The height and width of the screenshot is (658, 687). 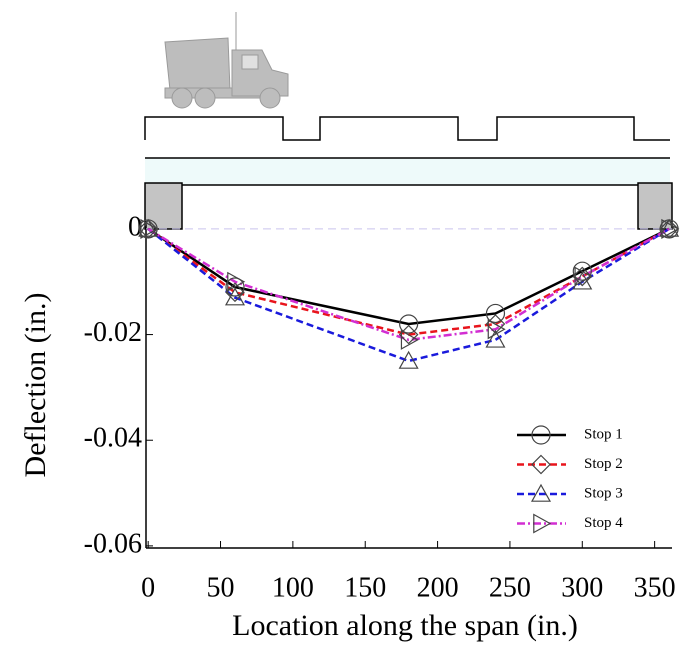 What do you see at coordinates (603, 464) in the screenshot?
I see `legend-label: Stop 2` at bounding box center [603, 464].